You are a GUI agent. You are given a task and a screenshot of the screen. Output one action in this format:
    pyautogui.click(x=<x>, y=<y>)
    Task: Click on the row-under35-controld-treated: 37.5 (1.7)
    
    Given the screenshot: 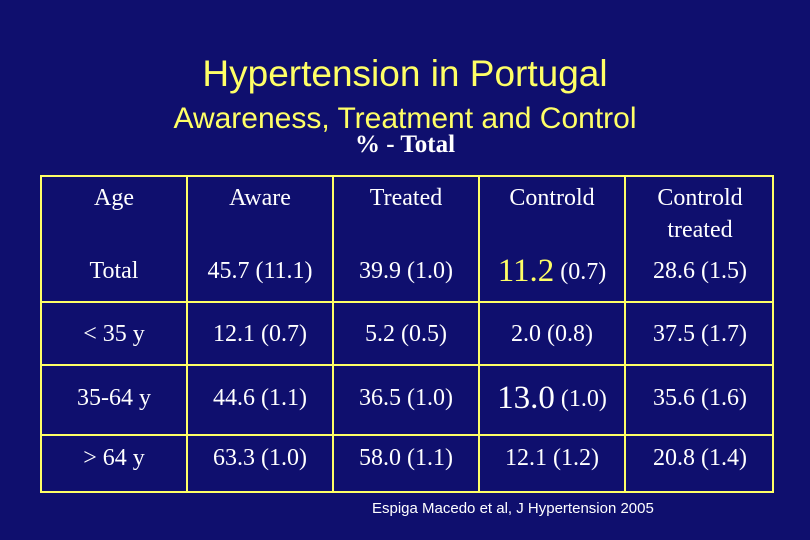 What is the action you would take?
    pyautogui.click(x=700, y=334)
    